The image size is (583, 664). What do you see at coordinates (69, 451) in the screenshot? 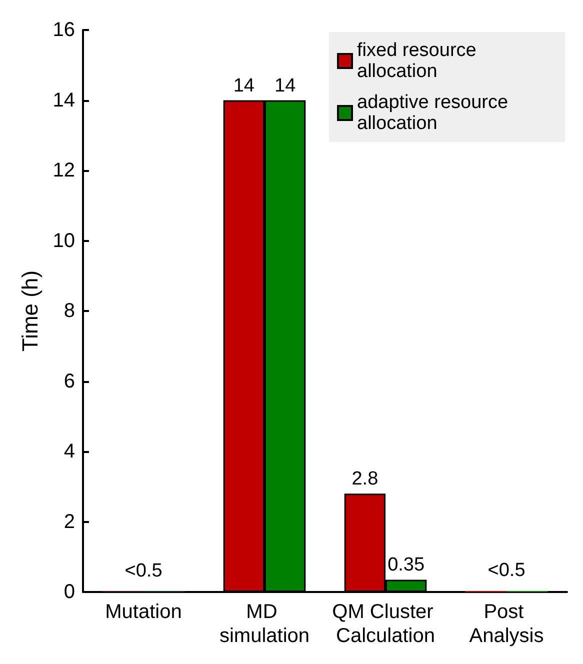
I see `y-tick-label: 4` at bounding box center [69, 451].